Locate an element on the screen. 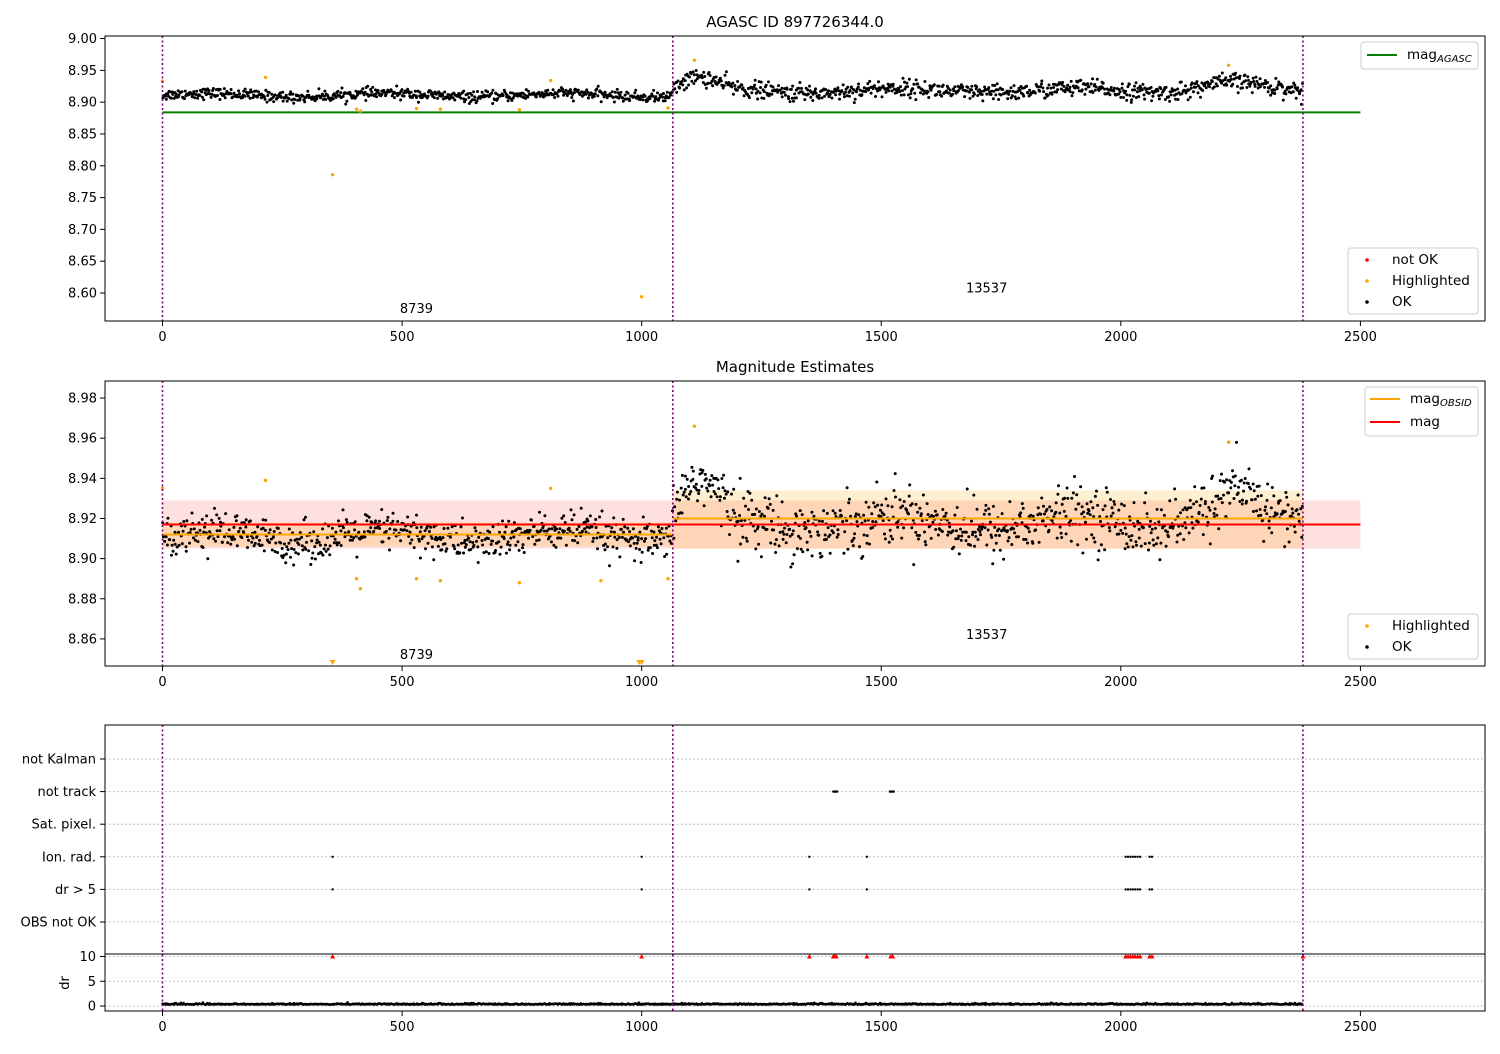 The height and width of the screenshot is (1054, 1500). flag-point is located at coordinates (641, 889).